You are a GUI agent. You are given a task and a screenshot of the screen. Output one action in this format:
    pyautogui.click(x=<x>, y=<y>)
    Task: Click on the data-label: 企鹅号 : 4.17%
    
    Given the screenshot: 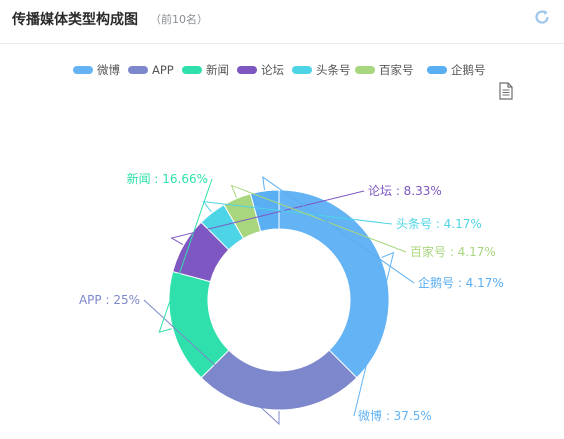 What is the action you would take?
    pyautogui.click(x=461, y=282)
    